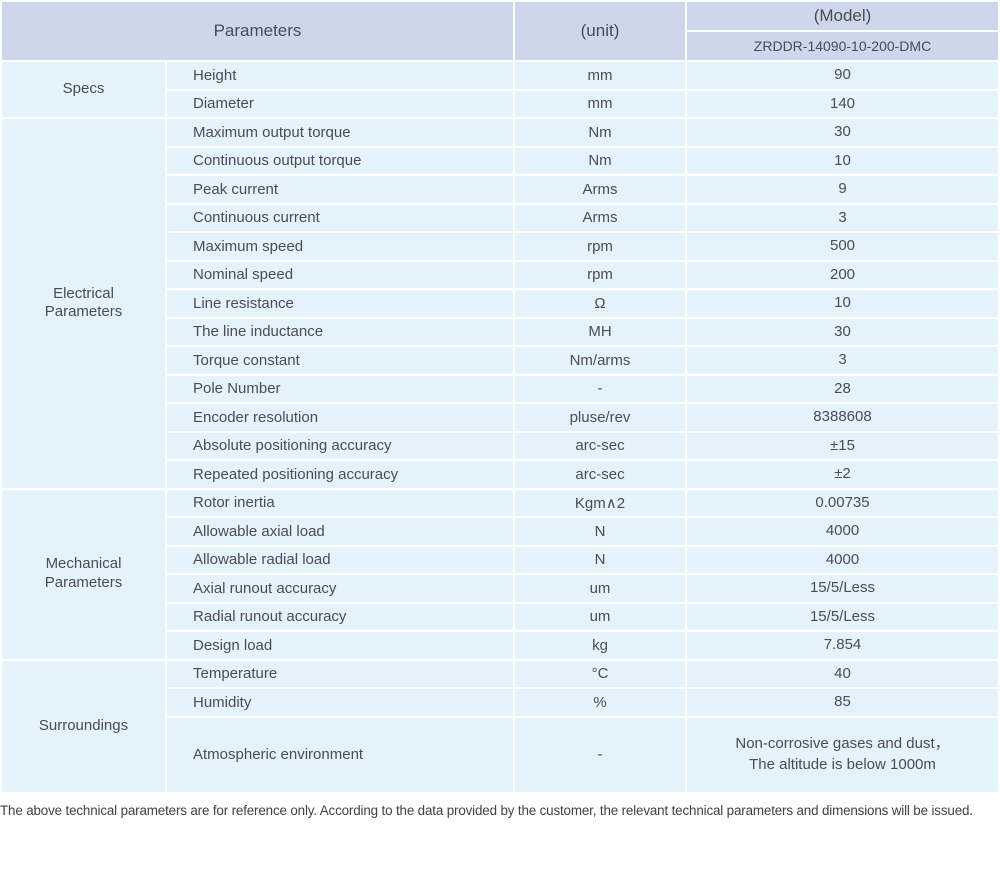 Image resolution: width=1000 pixels, height=881 pixels. Describe the element at coordinates (341, 275) in the screenshot. I see `param-cell: Nominal speed` at that location.